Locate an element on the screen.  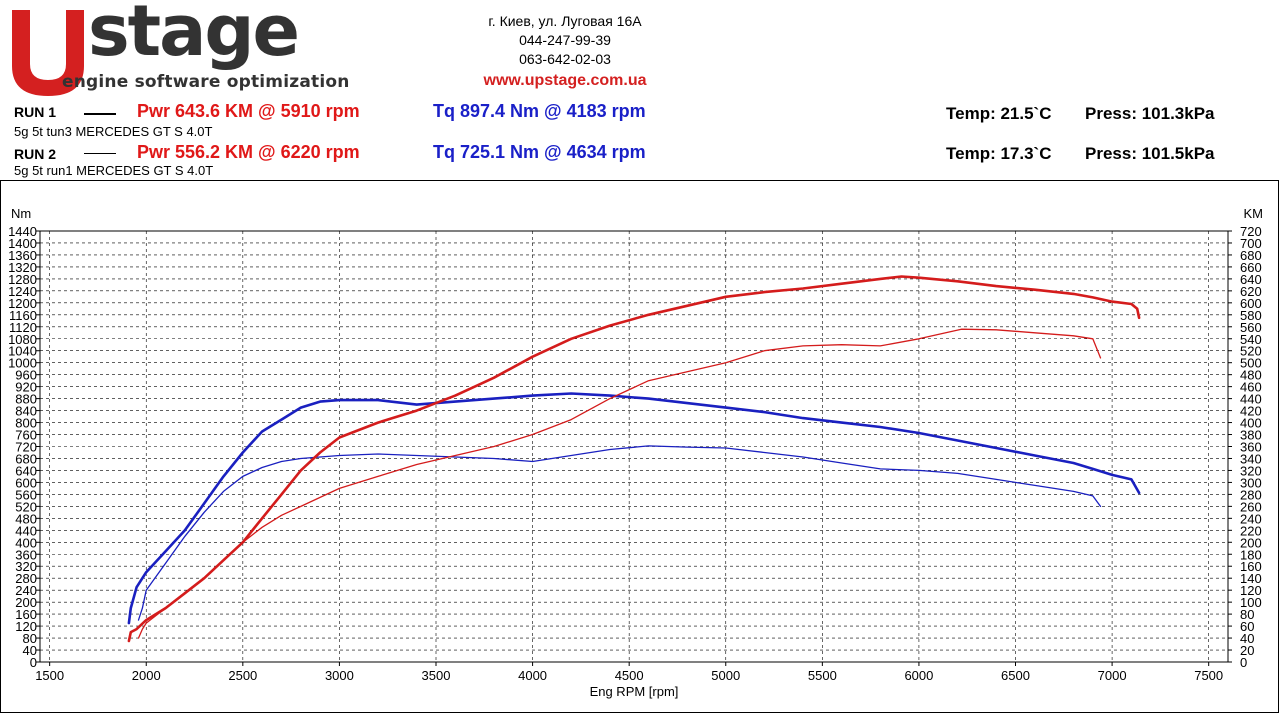
x-tick-label: 3000 is located at coordinates (339, 675).